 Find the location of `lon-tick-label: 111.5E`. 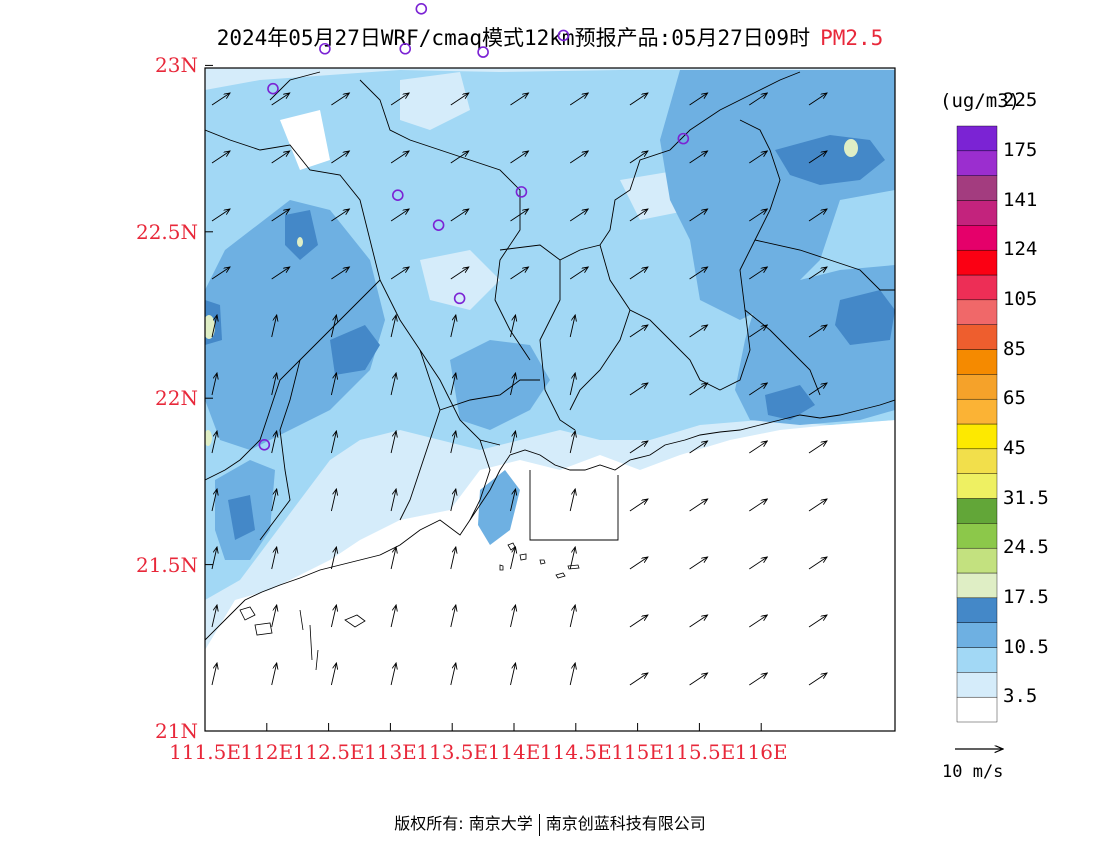

lon-tick-label: 111.5E is located at coordinates (205, 752).